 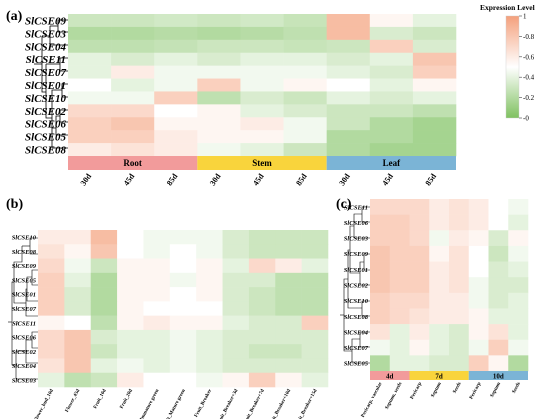 I want to click on legend-tick-label-5: -0, so click(x=526, y=119).